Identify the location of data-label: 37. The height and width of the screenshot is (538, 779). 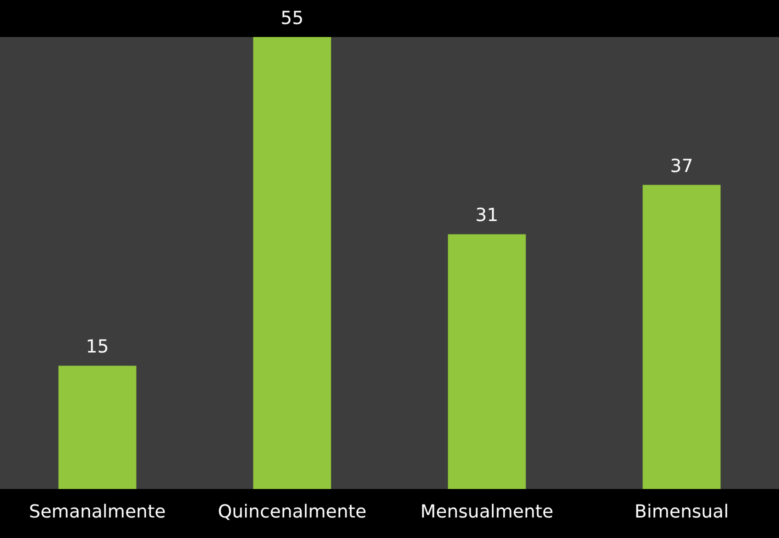
(682, 166).